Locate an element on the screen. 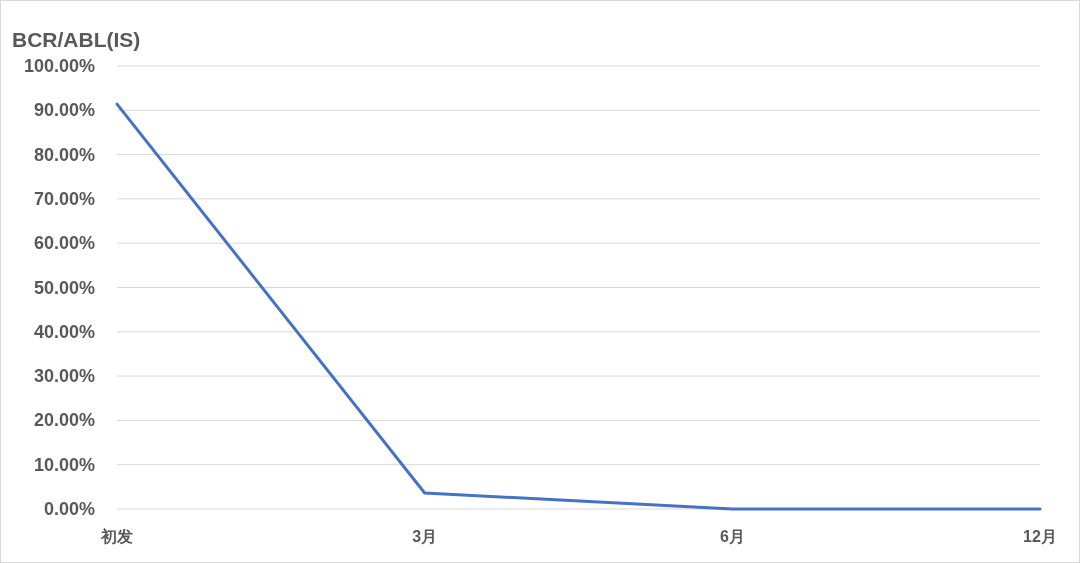 The image size is (1080, 563). y-tick-label: 0.00% is located at coordinates (69, 509).